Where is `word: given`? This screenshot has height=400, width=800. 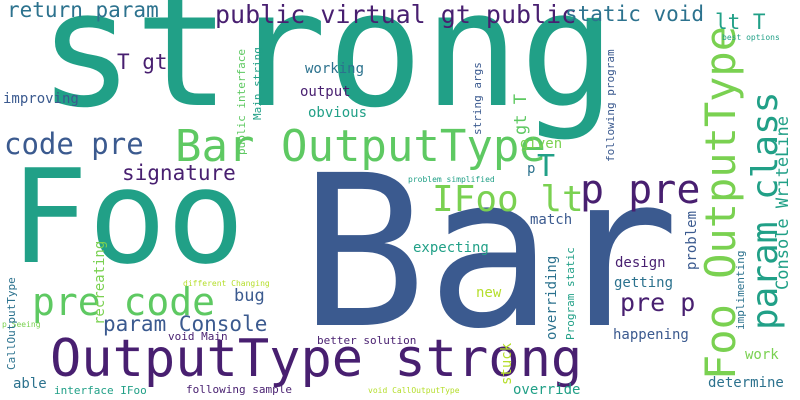 word: given is located at coordinates (541, 144).